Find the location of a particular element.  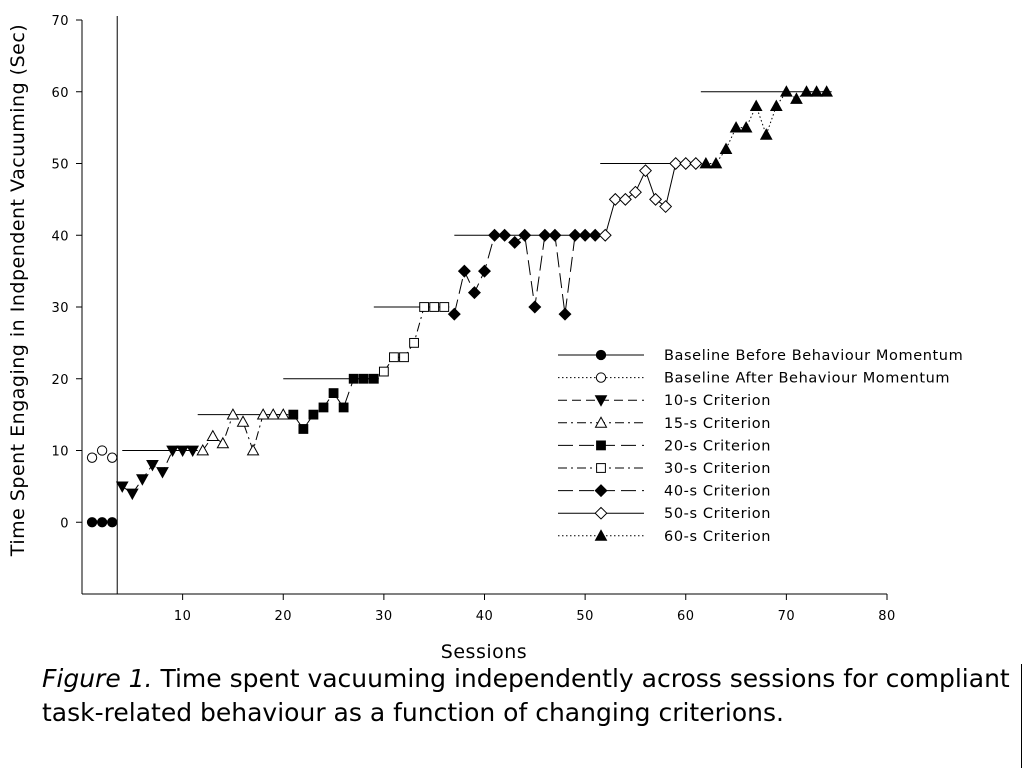

legend-label: 40-s Criterion is located at coordinates (717, 492).